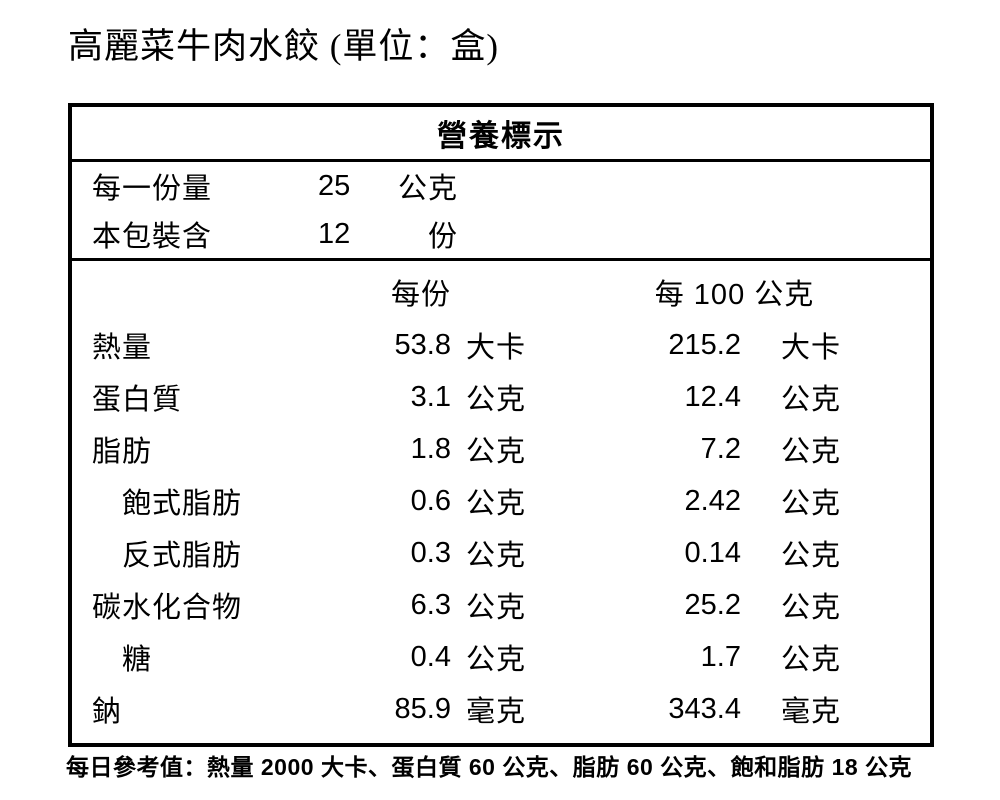  I want to click on nutrient-value-per-serving: 3.1, so click(430, 396).